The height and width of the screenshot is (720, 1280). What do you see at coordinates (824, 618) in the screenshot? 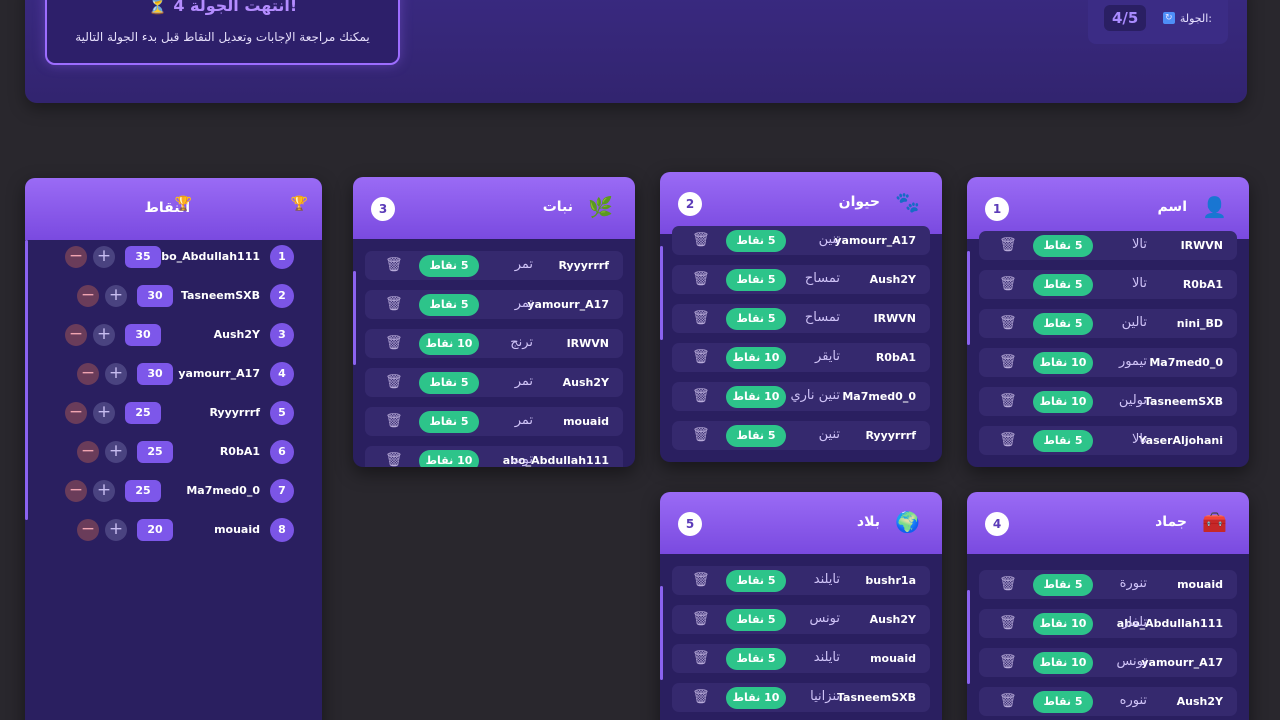
I see `answer-word: تونس` at bounding box center [824, 618].